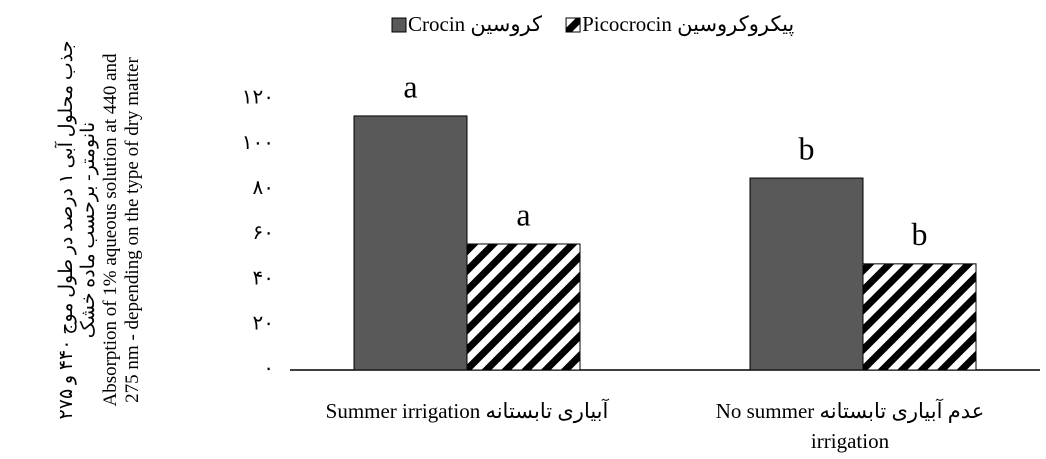  What do you see at coordinates (263, 233) in the screenshot?
I see `y-tick-label: ۶۰` at bounding box center [263, 233].